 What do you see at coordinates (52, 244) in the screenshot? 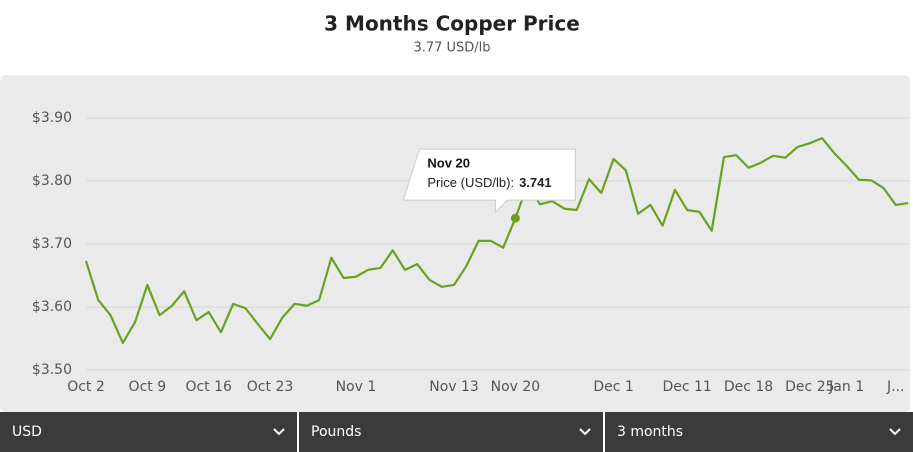
I see `y-tick-label: $3.70` at bounding box center [52, 244].